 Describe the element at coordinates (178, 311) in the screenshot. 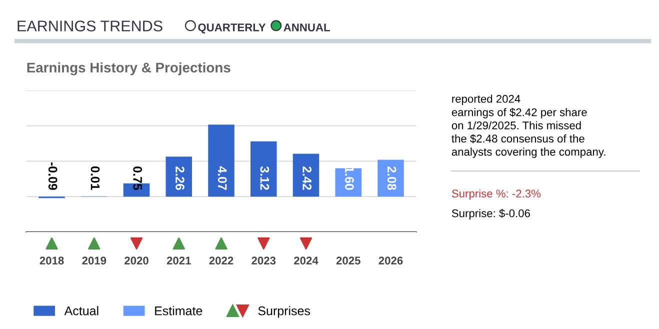

I see `legend-label: Estimate` at that location.